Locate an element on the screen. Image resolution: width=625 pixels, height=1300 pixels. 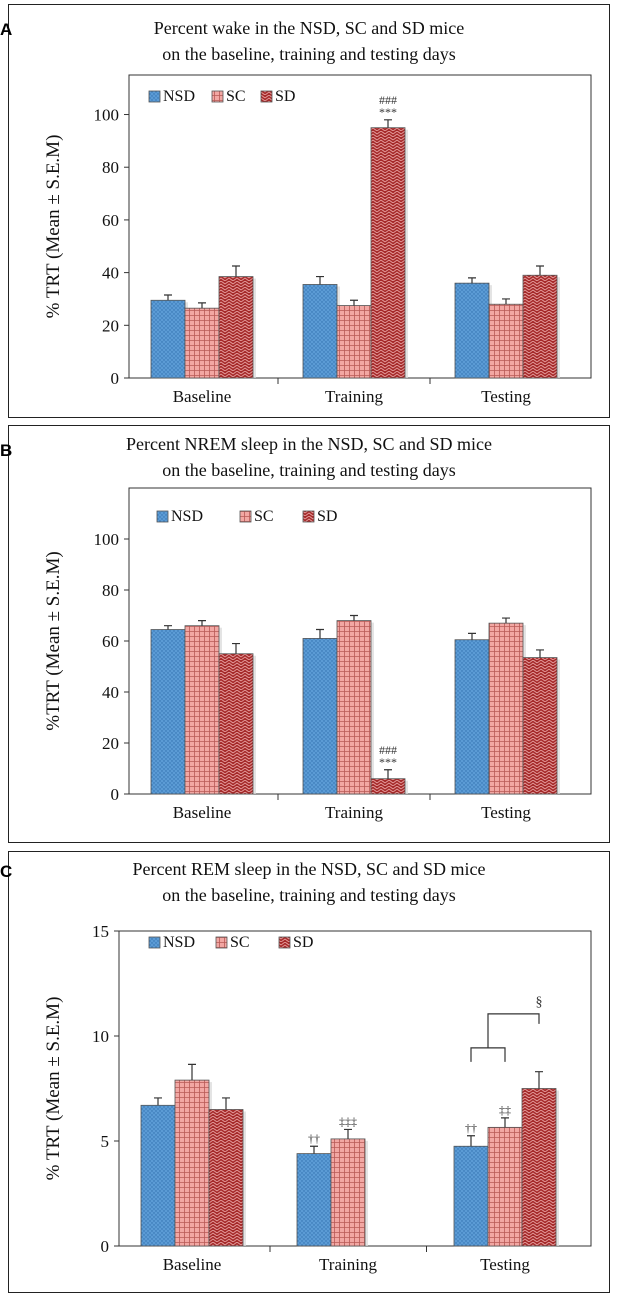
y-tick-label: 5 is located at coordinates (105, 1141).